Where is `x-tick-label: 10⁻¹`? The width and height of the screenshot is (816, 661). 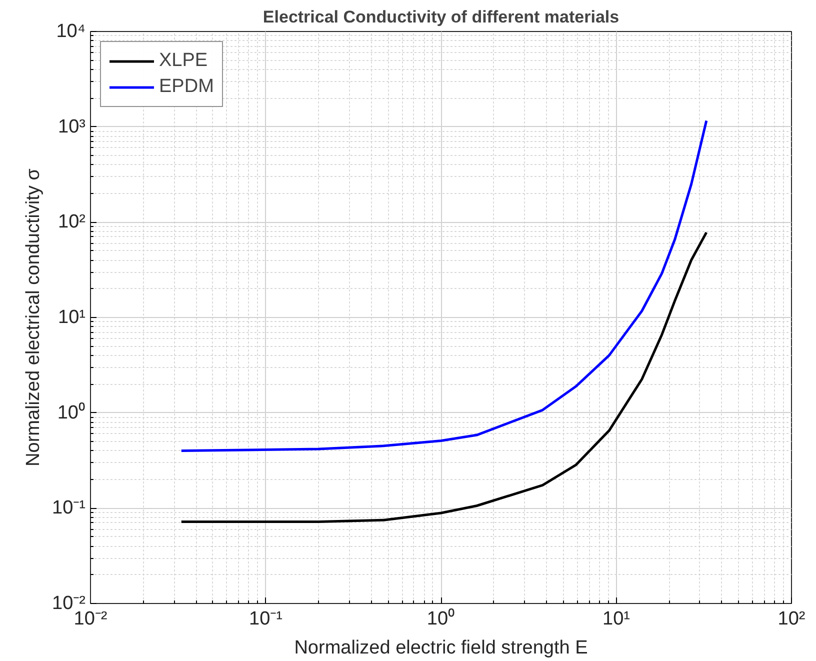
x-tick-label: 10⁻¹ is located at coordinates (265, 619).